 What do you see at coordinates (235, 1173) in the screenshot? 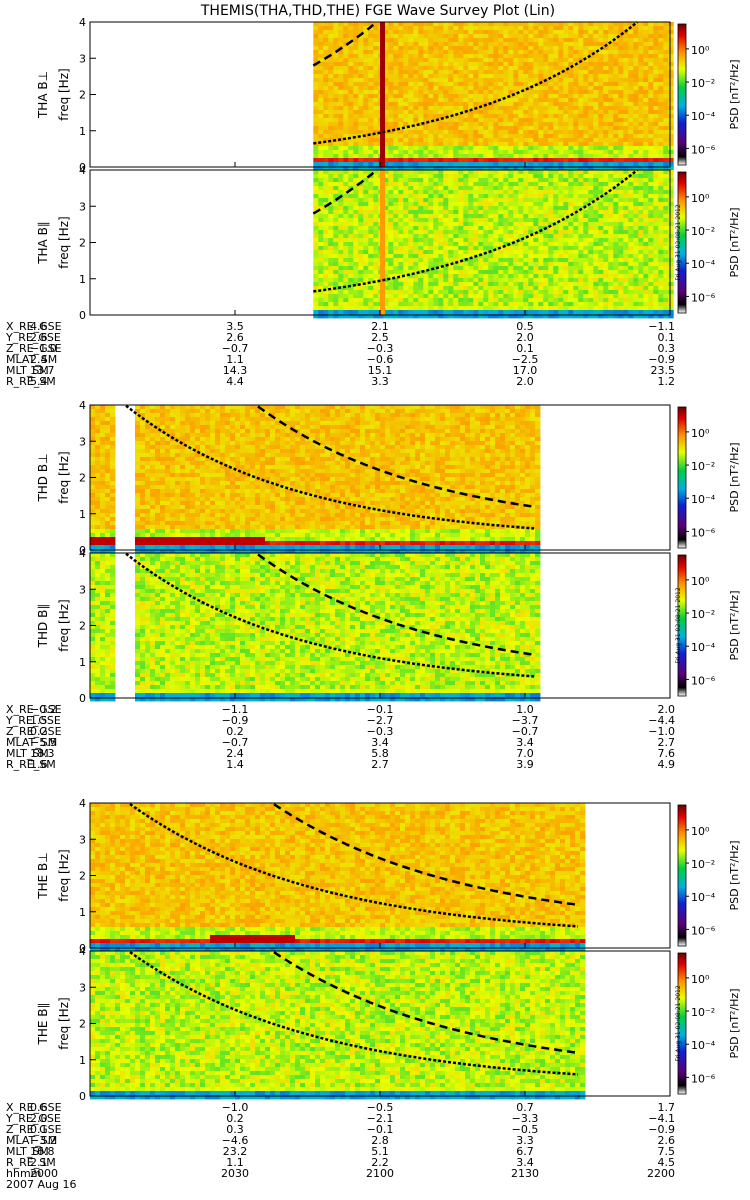
I see `ephemeris-value: 2030` at bounding box center [235, 1173].